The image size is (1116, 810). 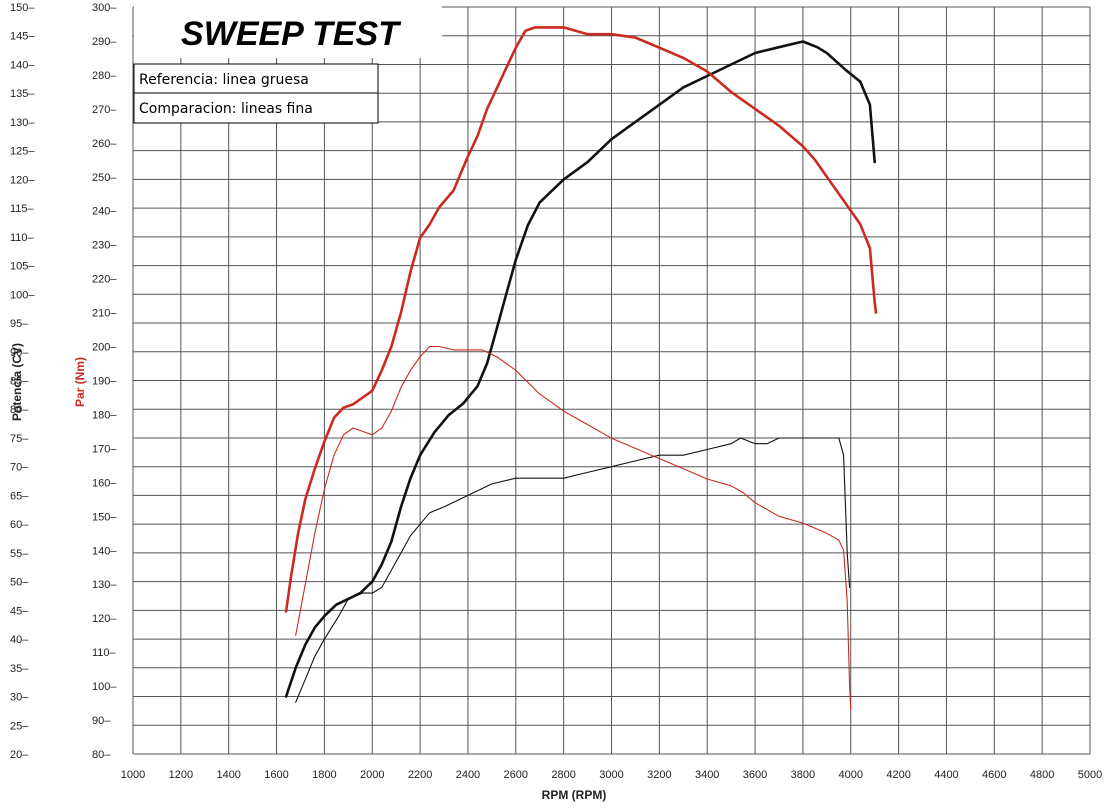 I want to click on y-right-tick-label: 180–, so click(x=104, y=415).